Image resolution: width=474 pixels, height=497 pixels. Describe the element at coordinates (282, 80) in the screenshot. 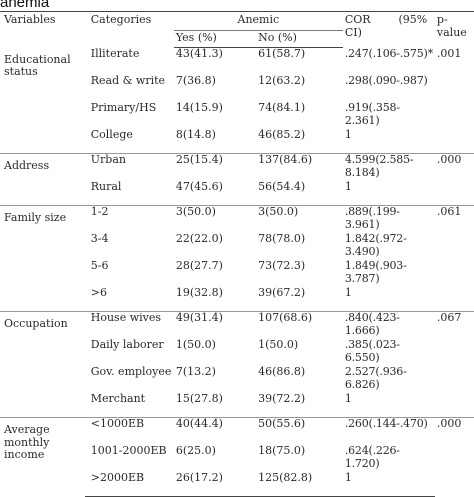

I see `no-cell: 12(63.2)` at that location.